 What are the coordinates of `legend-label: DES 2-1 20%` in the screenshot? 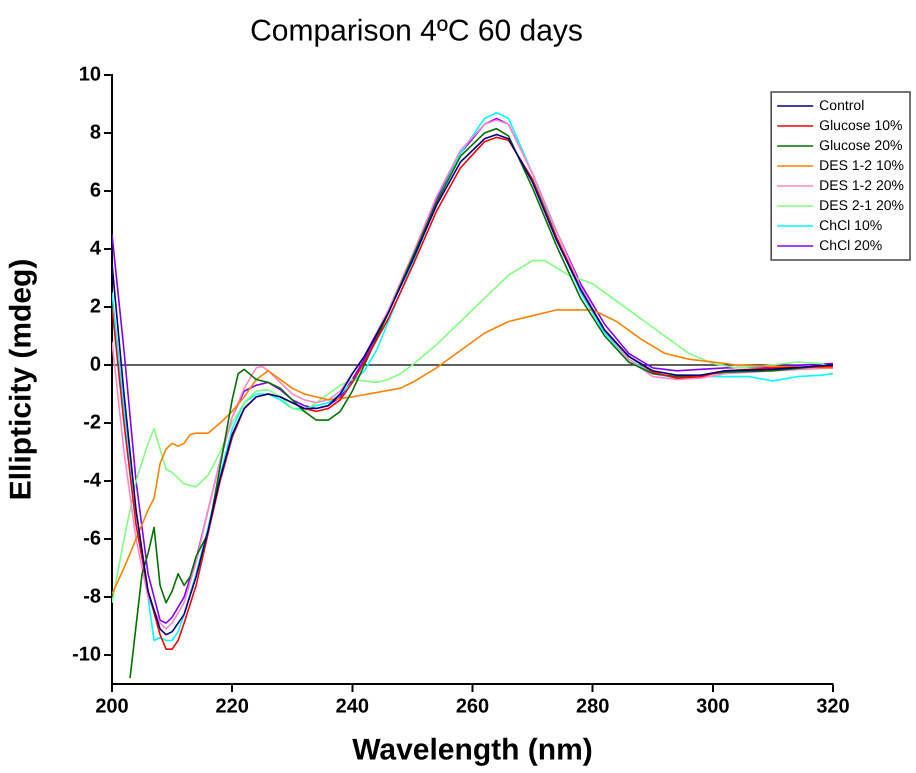 It's located at (861, 204).